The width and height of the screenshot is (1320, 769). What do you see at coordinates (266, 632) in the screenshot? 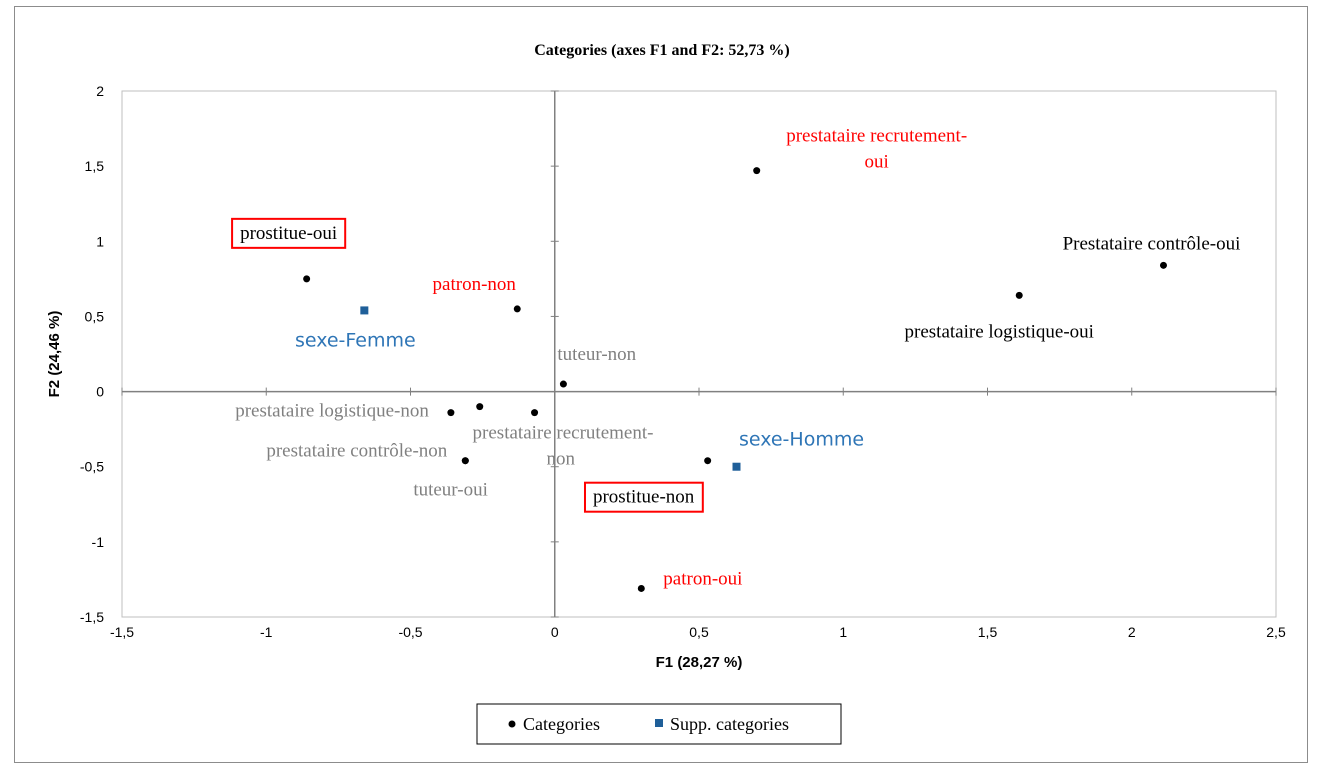
I see `x-tick-label: -1` at bounding box center [266, 632].